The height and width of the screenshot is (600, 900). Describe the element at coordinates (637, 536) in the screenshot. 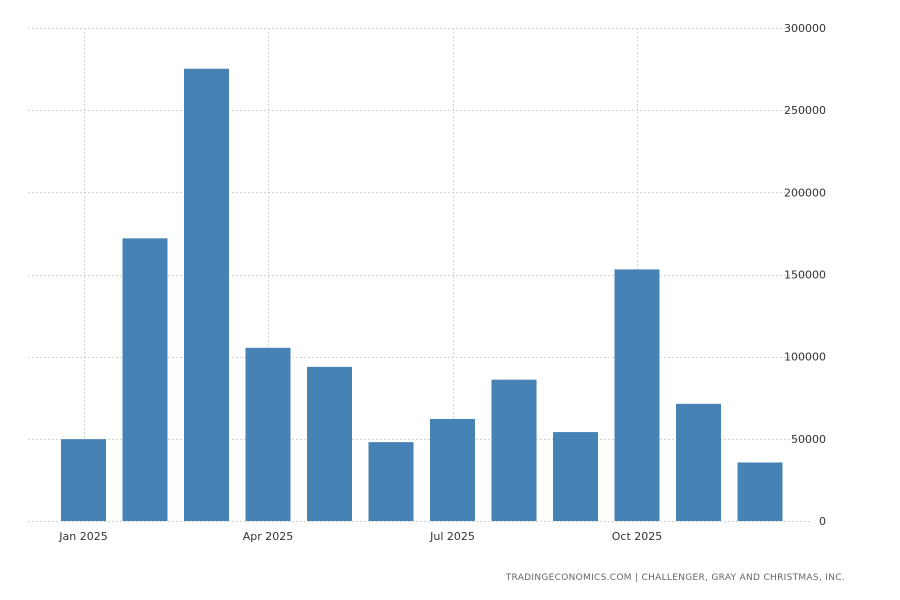

I see `x-tick-label: Oct 2025` at that location.